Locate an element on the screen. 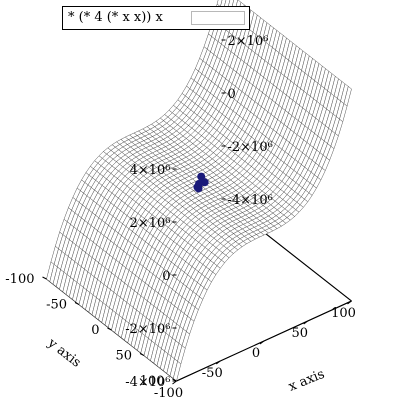  z-tick-label-left-1: -2×10⁶ is located at coordinates (147, 329).